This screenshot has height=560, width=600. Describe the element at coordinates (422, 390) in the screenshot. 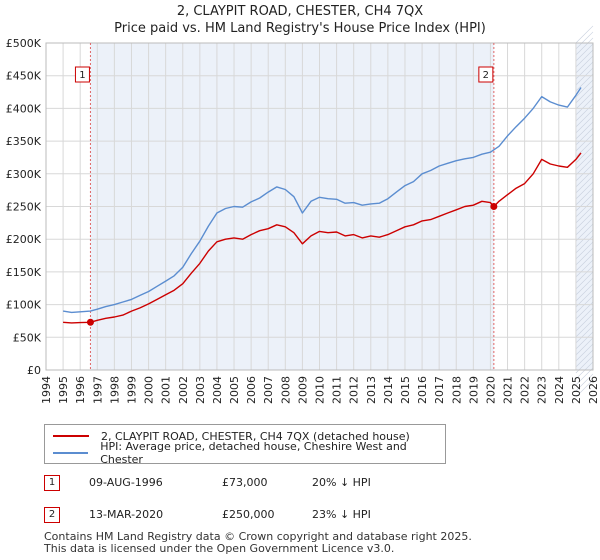

I see `x-tick-label: 2016` at that location.